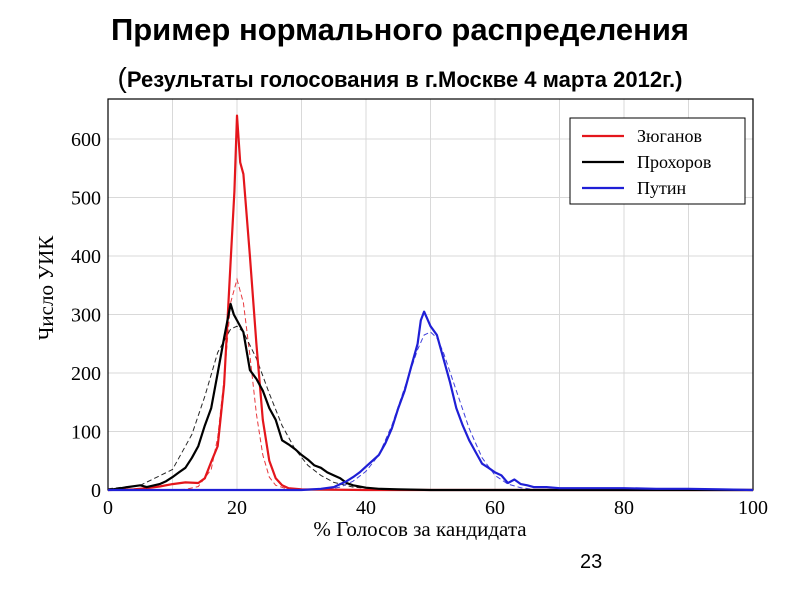 Image resolution: width=800 pixels, height=600 pixels. I want to click on y-tick-label: 200, so click(86, 374).